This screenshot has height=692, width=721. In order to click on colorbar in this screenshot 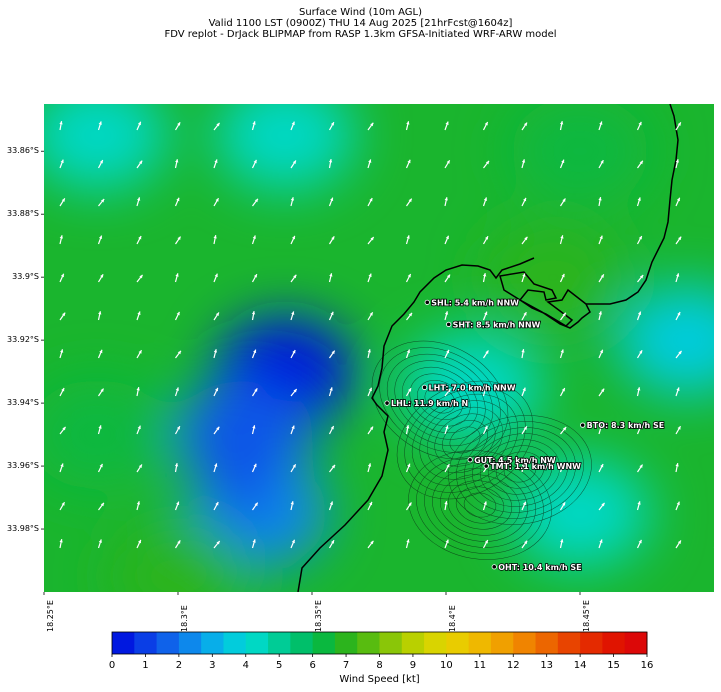, I will do `click(379, 644)`.